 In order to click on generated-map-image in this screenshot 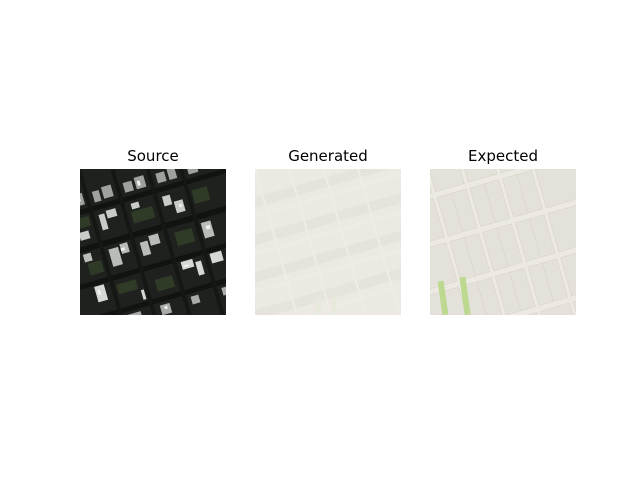, I will do `click(328, 242)`.